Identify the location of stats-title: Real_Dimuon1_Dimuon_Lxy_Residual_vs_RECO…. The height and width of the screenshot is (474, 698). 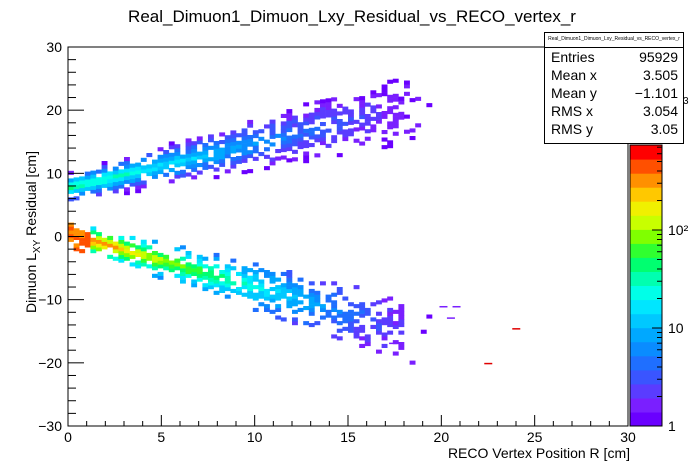
(614, 40).